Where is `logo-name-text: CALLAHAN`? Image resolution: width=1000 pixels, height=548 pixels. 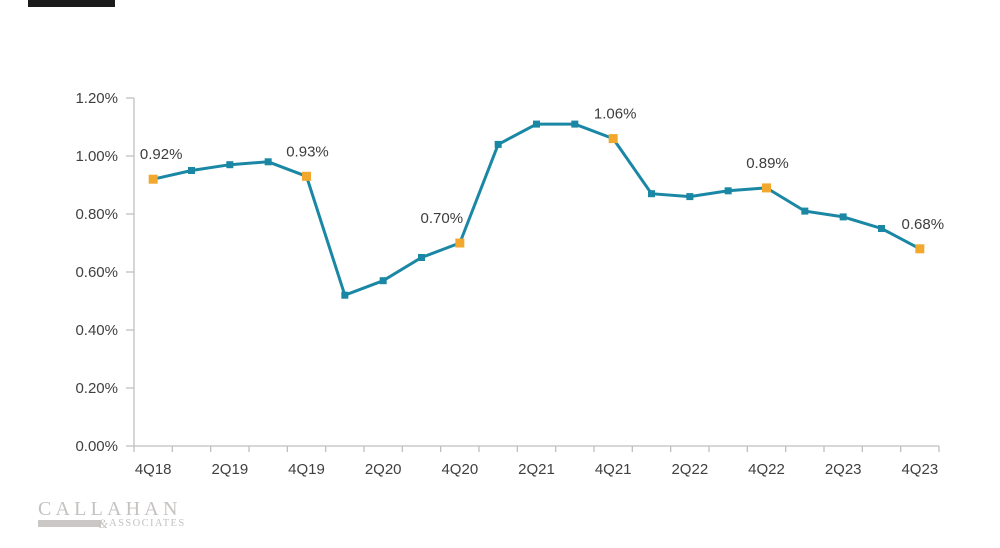 logo-name-text: CALLAHAN is located at coordinates (110, 509).